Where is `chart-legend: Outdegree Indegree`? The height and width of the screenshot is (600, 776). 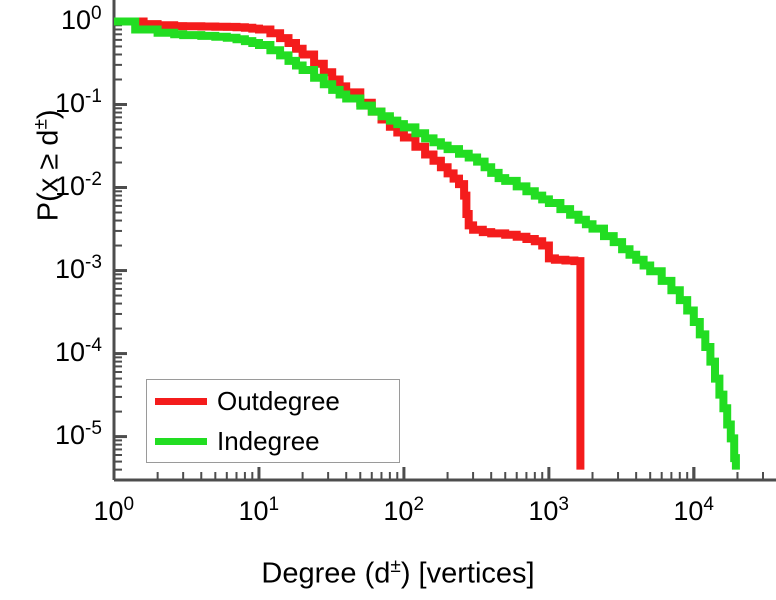
chart-legend: Outdegree Indegree is located at coordinates (273, 421).